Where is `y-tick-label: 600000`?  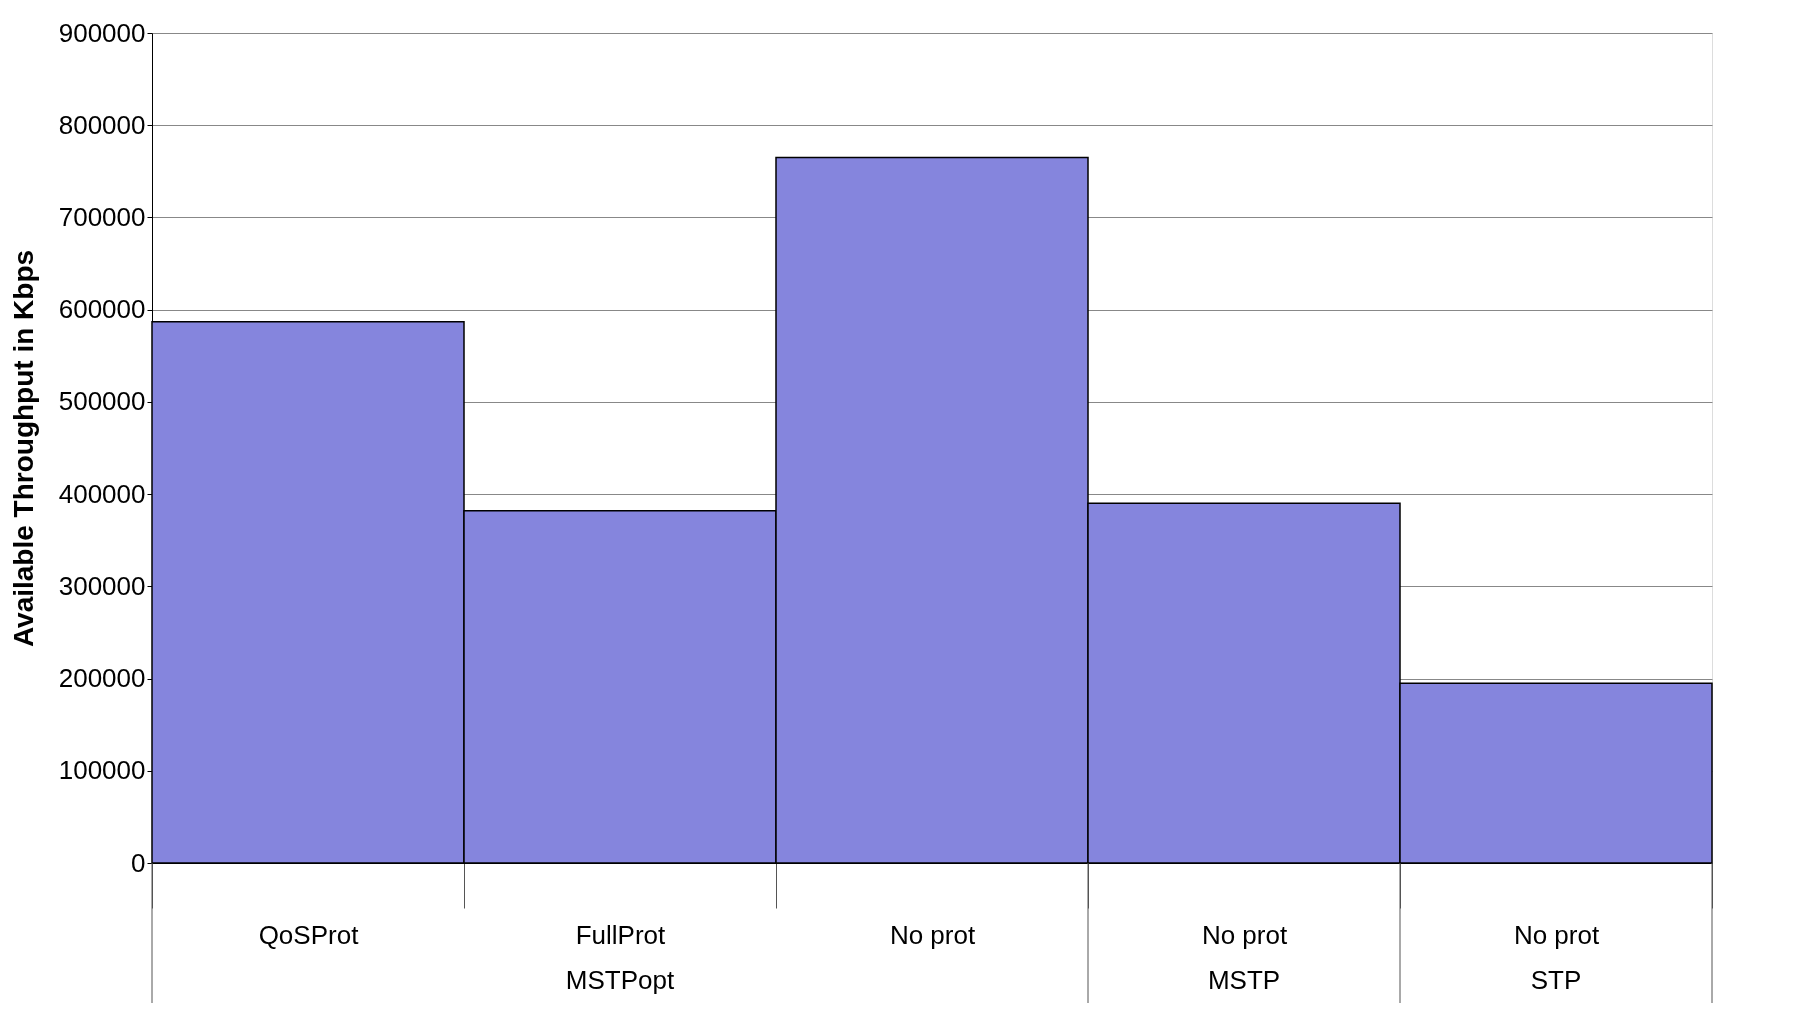
y-tick-label: 600000 is located at coordinates (102, 309).